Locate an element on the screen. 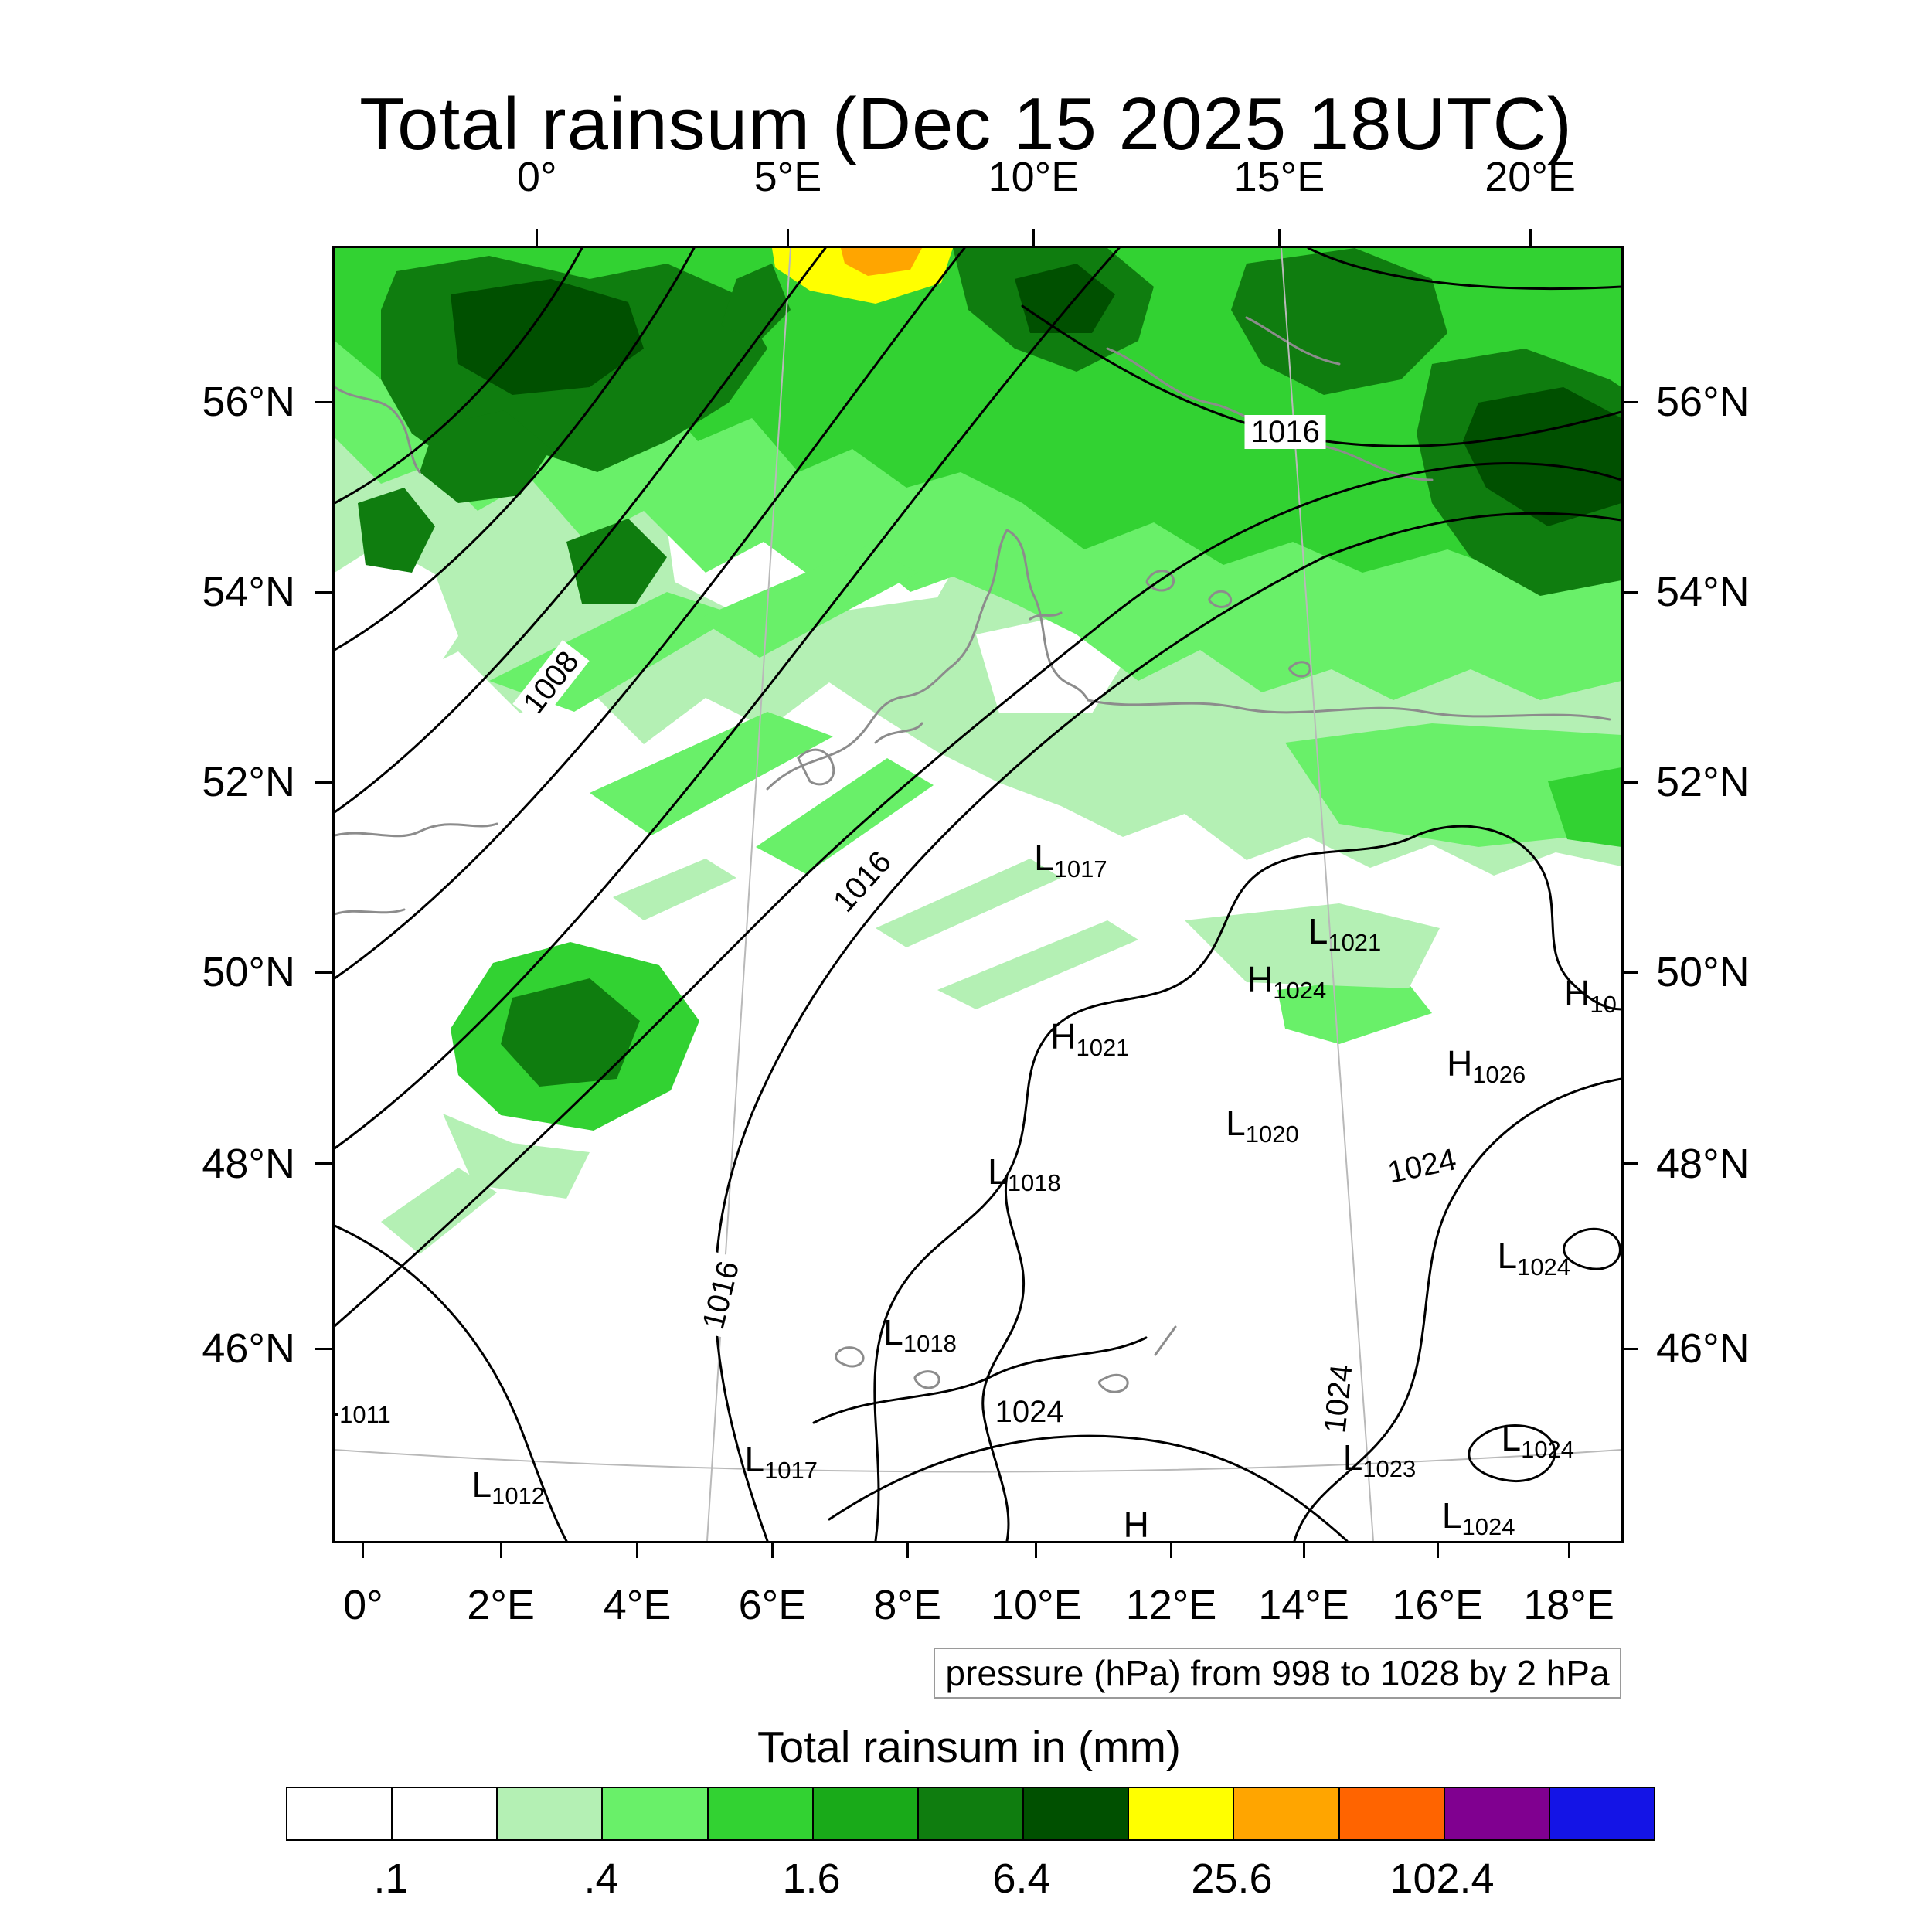 The height and width of the screenshot is (1932, 1932). colorbar-tick-label: 102.4 is located at coordinates (1442, 1879).